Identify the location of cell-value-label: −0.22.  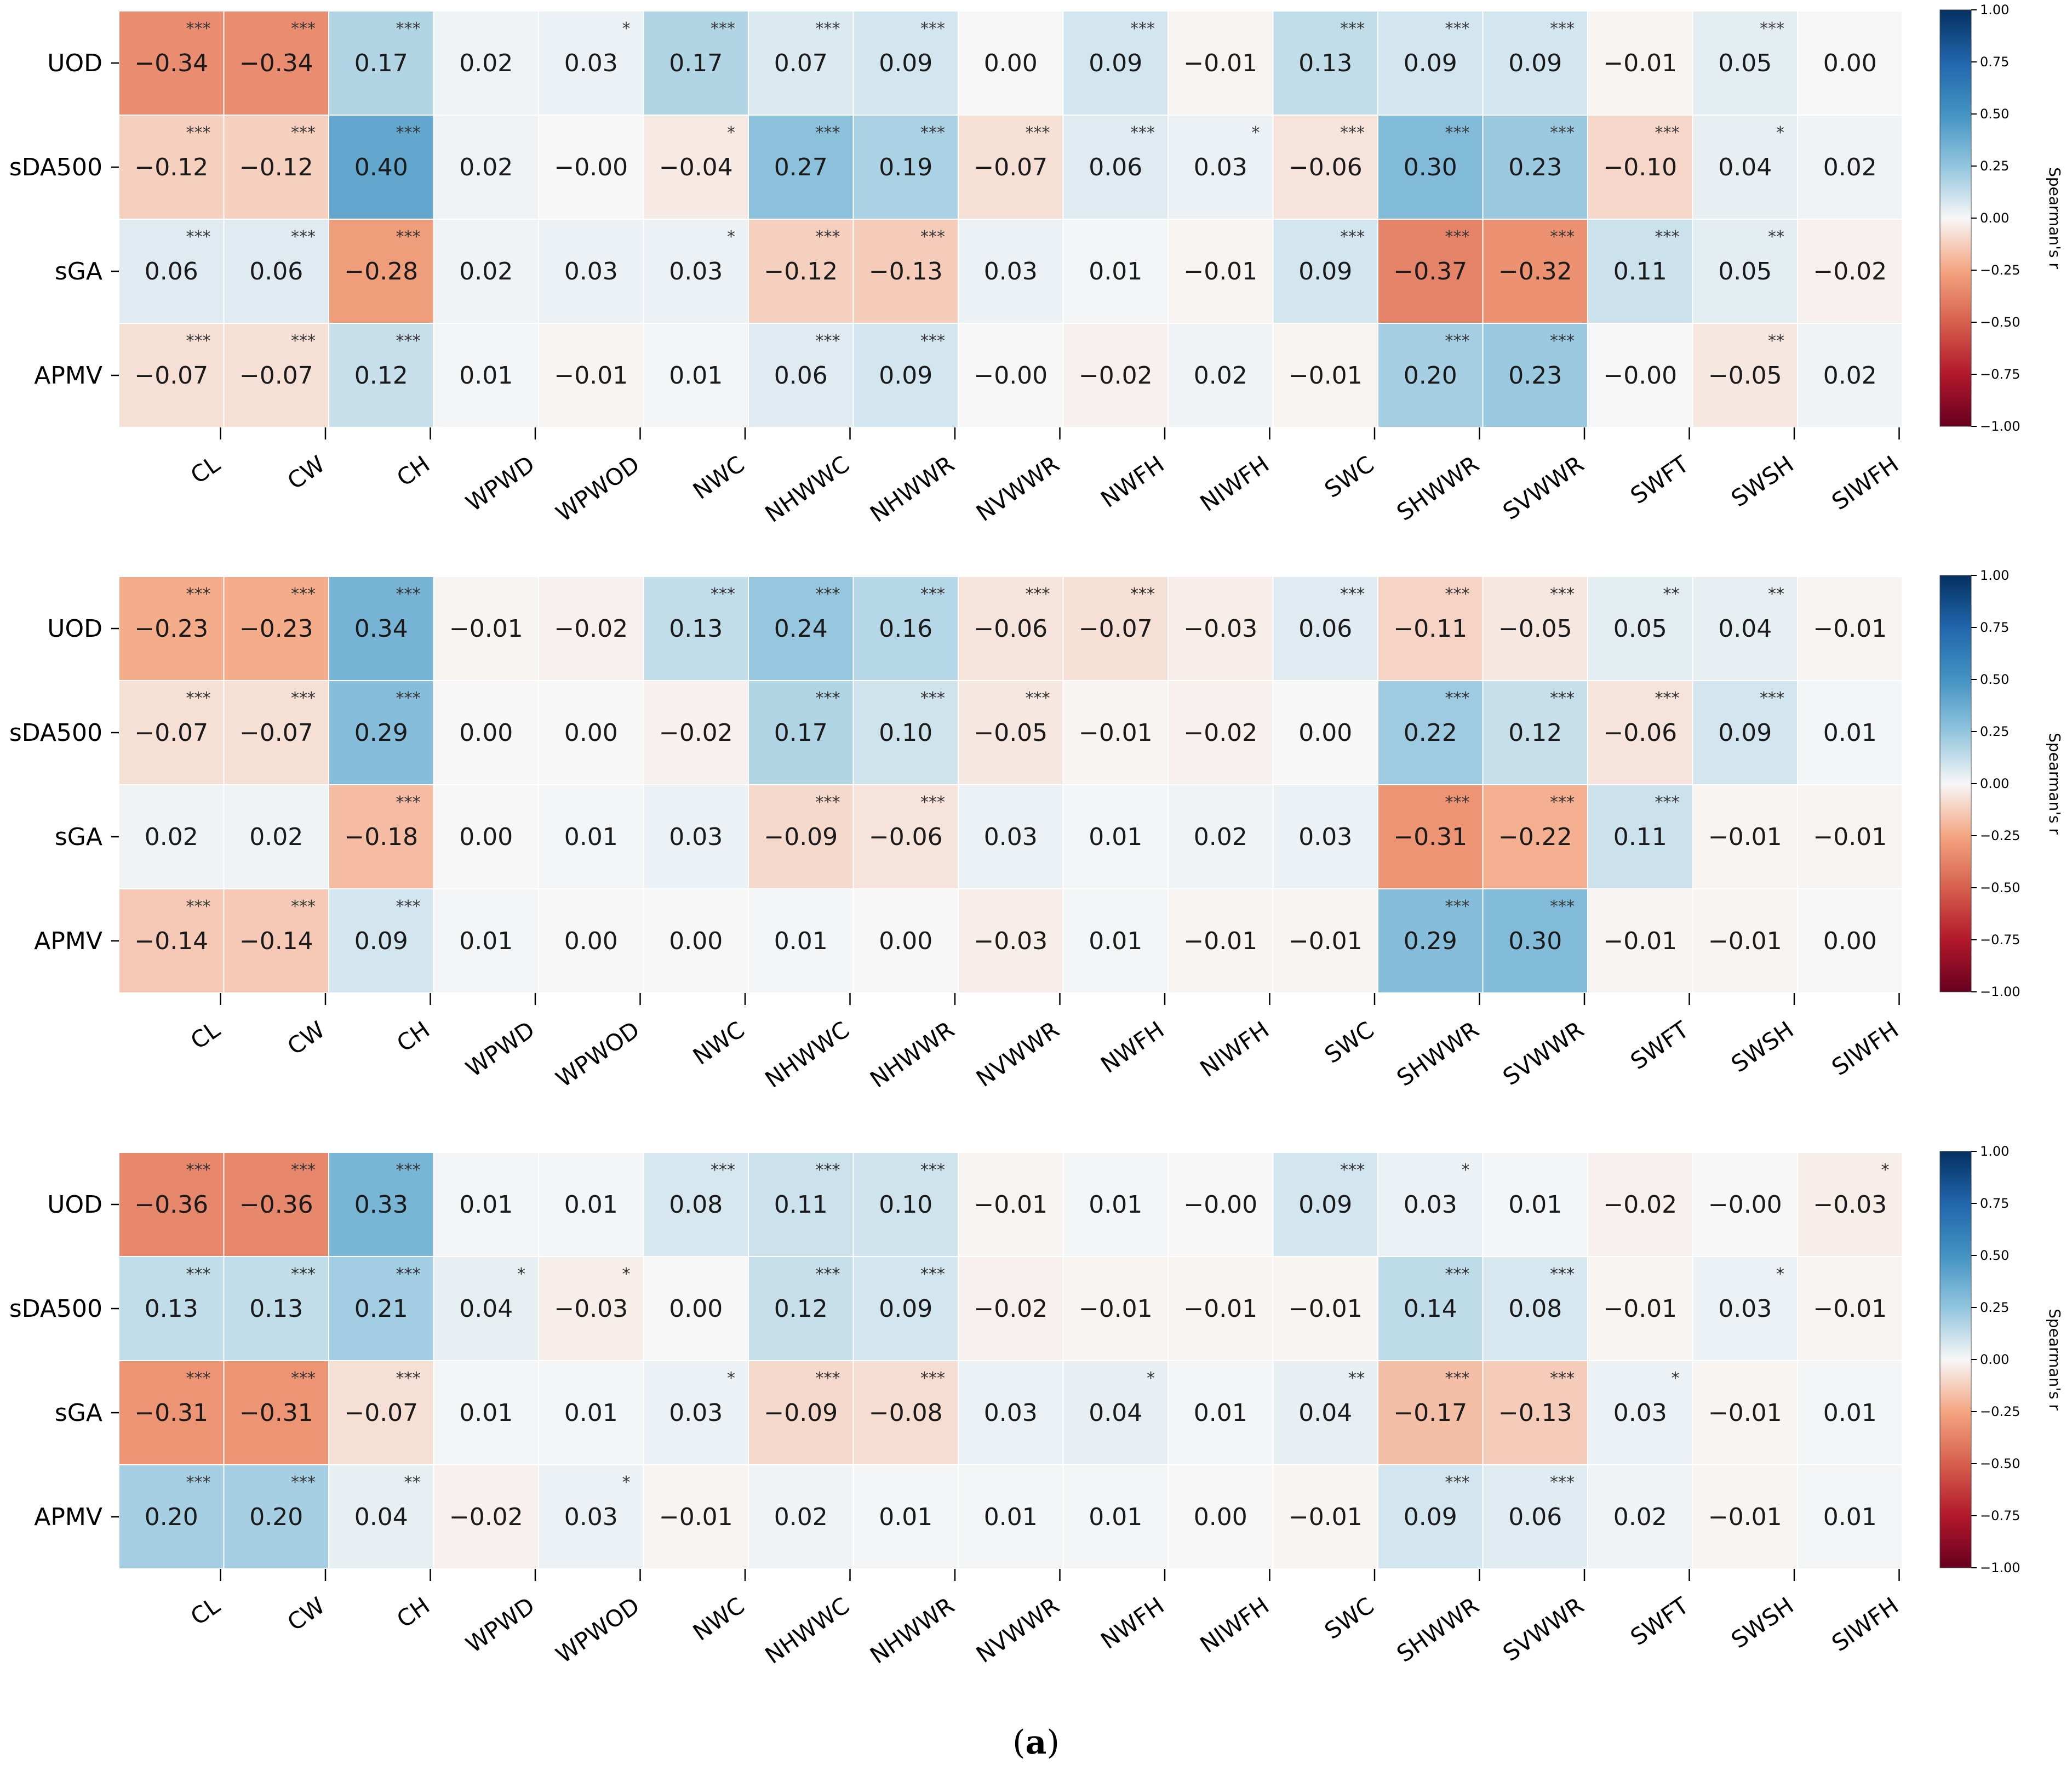
(1535, 837).